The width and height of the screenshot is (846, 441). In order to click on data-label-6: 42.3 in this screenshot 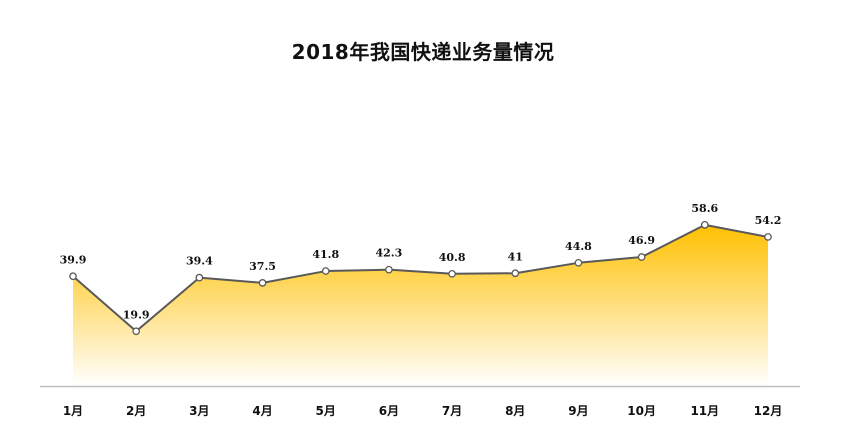, I will do `click(389, 253)`.